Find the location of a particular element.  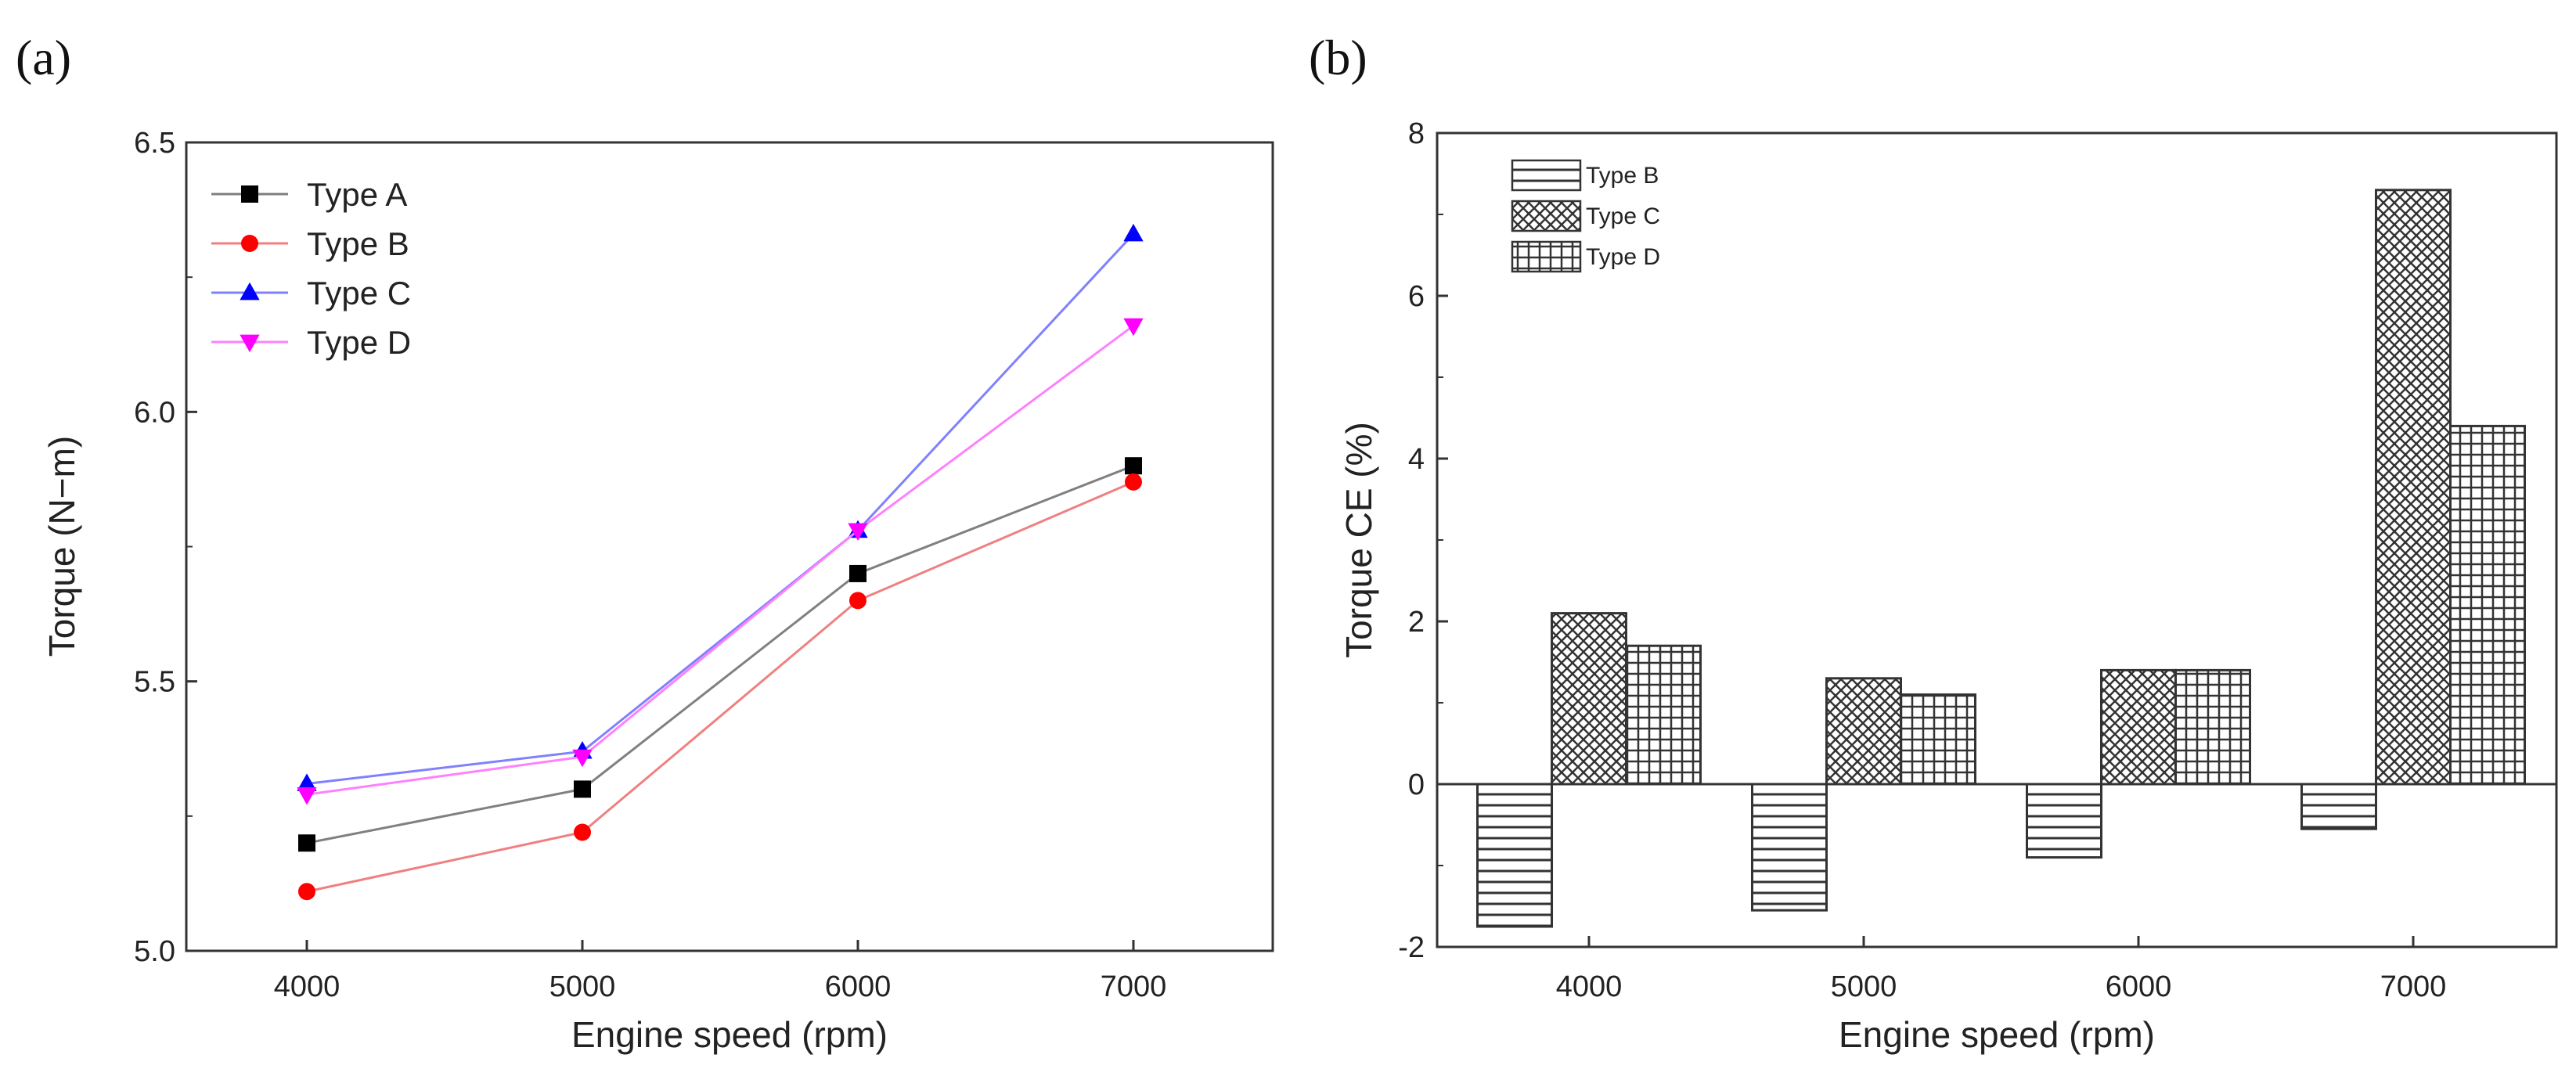

y-tick-label-b: 2 is located at coordinates (1416, 622).